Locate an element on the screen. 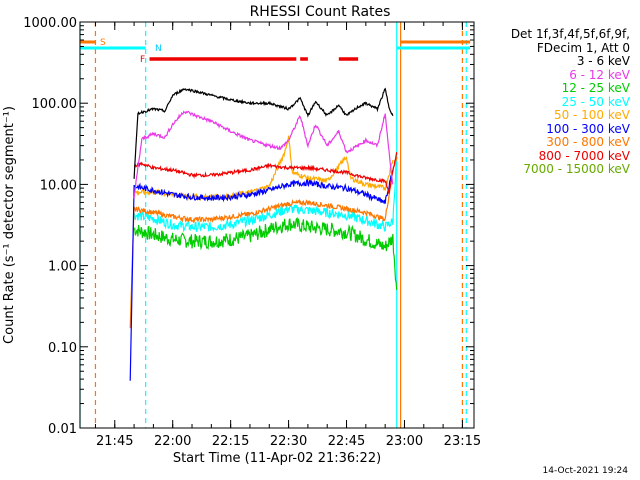 This screenshot has width=640, height=480. y-tick-label-2: 1.00 is located at coordinates (62, 267).